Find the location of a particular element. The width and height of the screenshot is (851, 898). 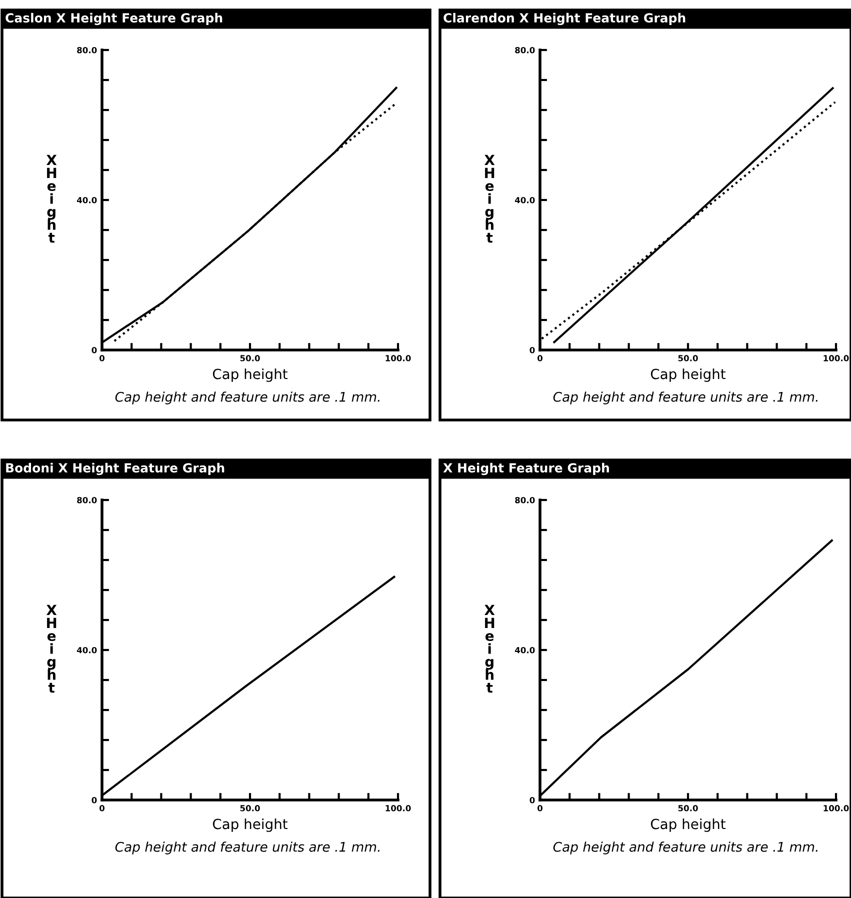

chart-title: Caslon X Height Feature Graph is located at coordinates (114, 19).